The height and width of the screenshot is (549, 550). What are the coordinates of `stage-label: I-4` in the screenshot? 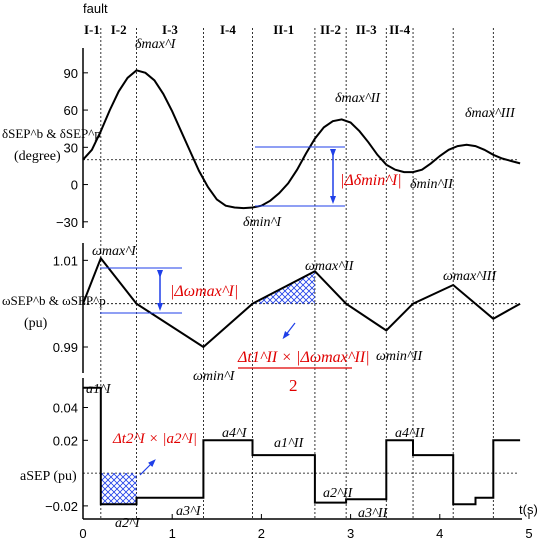 It's located at (228, 29).